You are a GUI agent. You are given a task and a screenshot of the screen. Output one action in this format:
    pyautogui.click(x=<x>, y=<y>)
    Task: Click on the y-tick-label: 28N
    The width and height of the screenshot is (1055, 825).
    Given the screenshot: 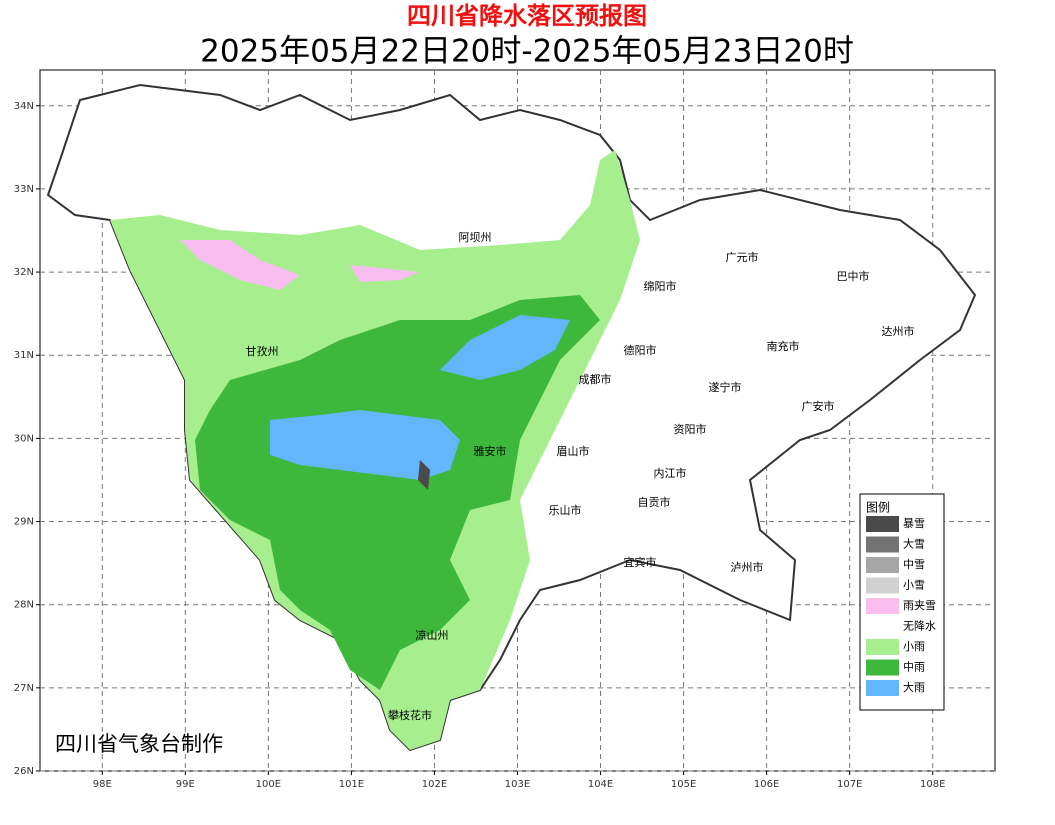 What is the action you would take?
    pyautogui.click(x=24, y=605)
    